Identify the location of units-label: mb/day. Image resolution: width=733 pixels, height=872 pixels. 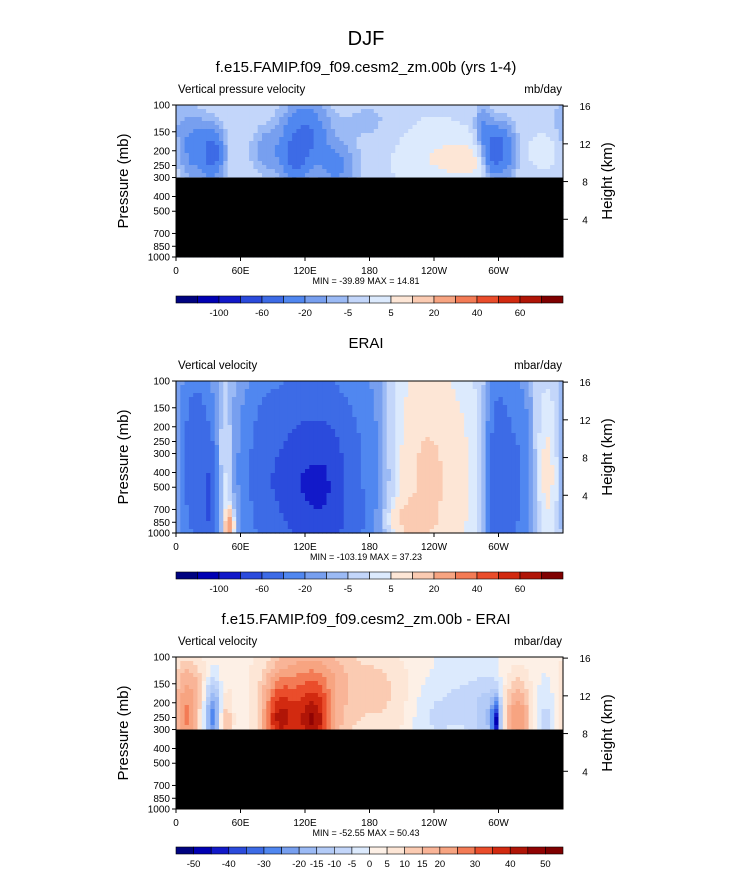
(543, 90).